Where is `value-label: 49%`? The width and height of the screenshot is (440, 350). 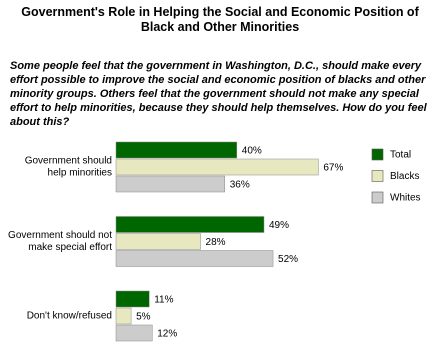
value-label: 49% is located at coordinates (279, 225).